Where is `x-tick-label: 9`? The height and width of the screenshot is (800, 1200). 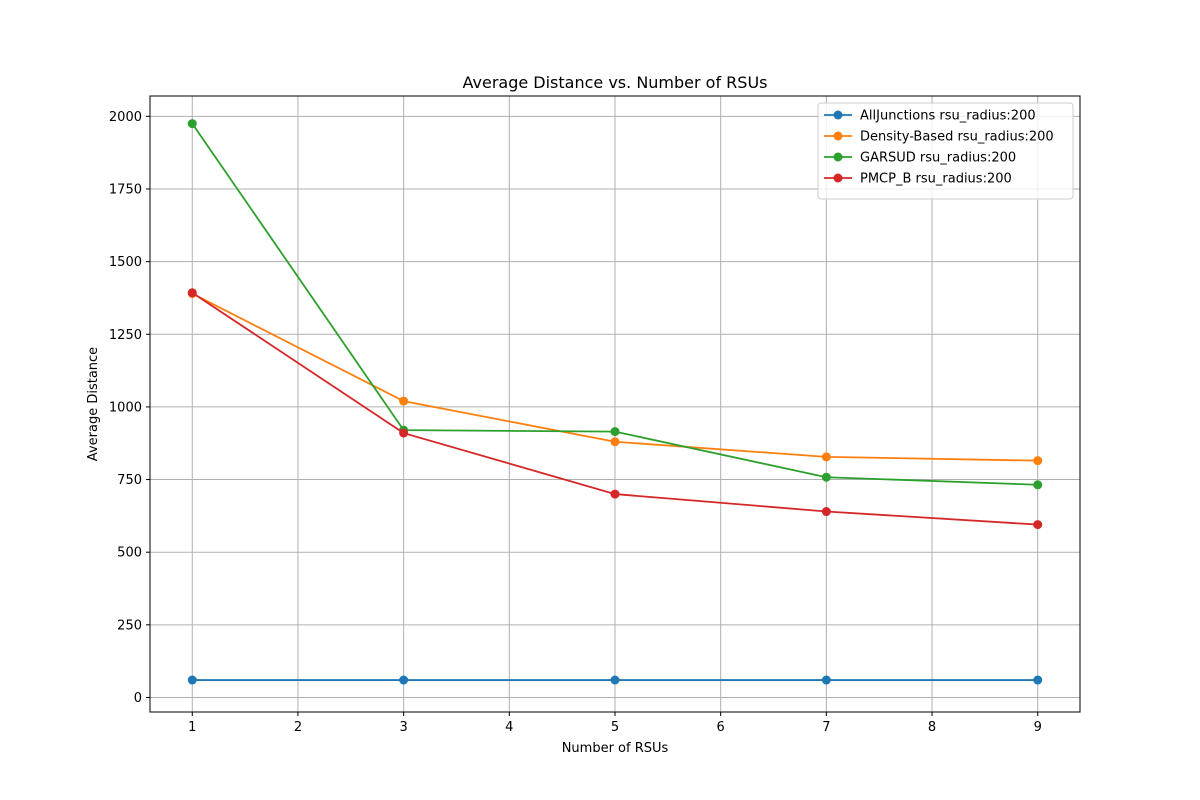
x-tick-label: 9 is located at coordinates (1038, 727).